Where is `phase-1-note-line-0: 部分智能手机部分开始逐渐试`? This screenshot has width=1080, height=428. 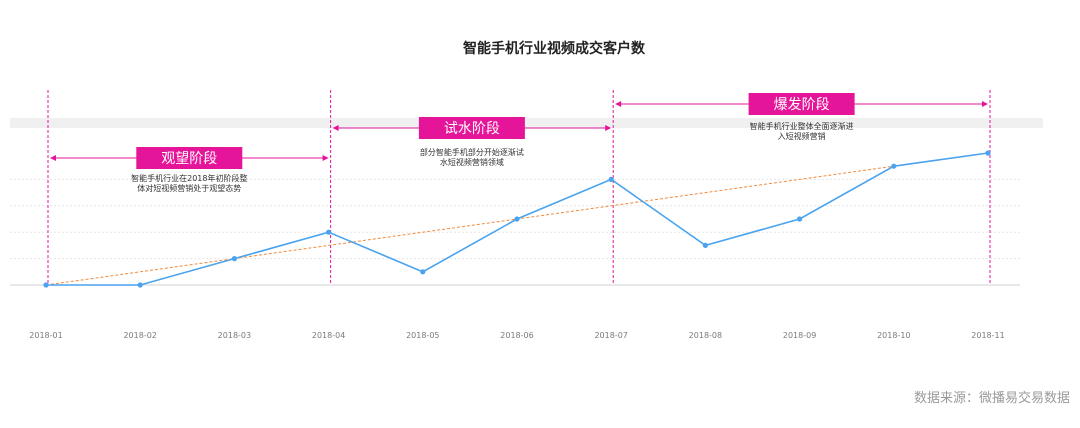
phase-1-note-line-0: 部分智能手机部分开始逐渐试 is located at coordinates (472, 152).